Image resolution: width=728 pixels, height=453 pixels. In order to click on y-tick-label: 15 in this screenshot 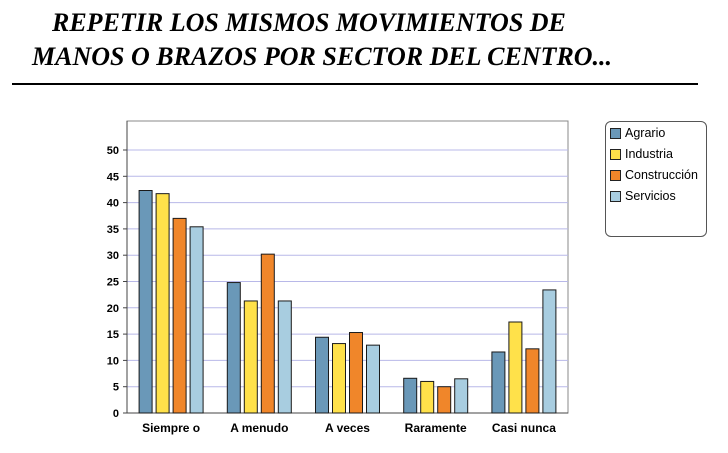, I will do `click(113, 335)`.